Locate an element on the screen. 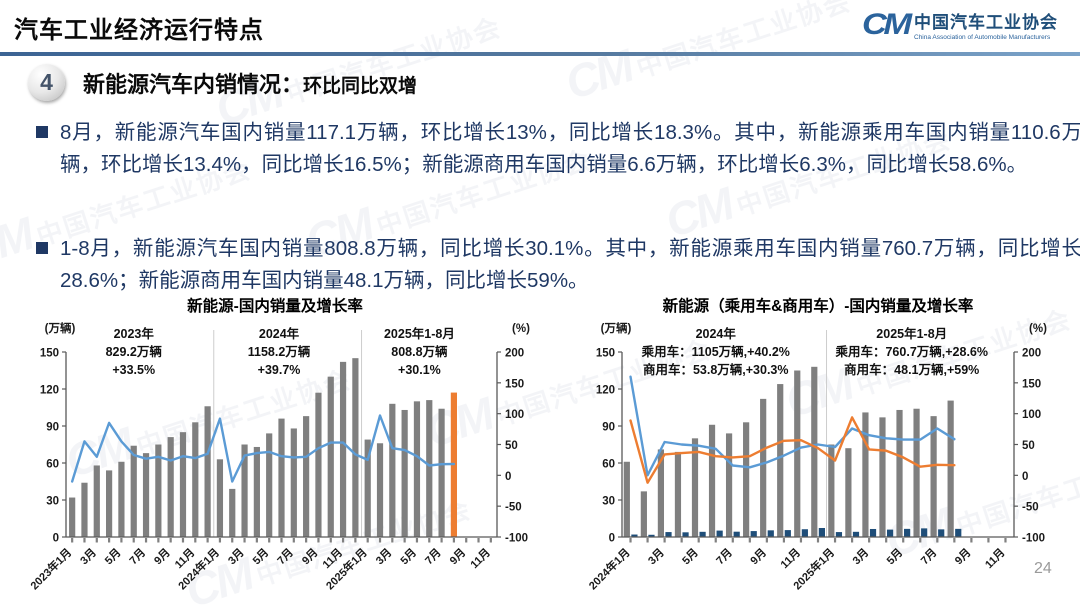  svg-text: (万辆) is located at coordinates (616, 328).